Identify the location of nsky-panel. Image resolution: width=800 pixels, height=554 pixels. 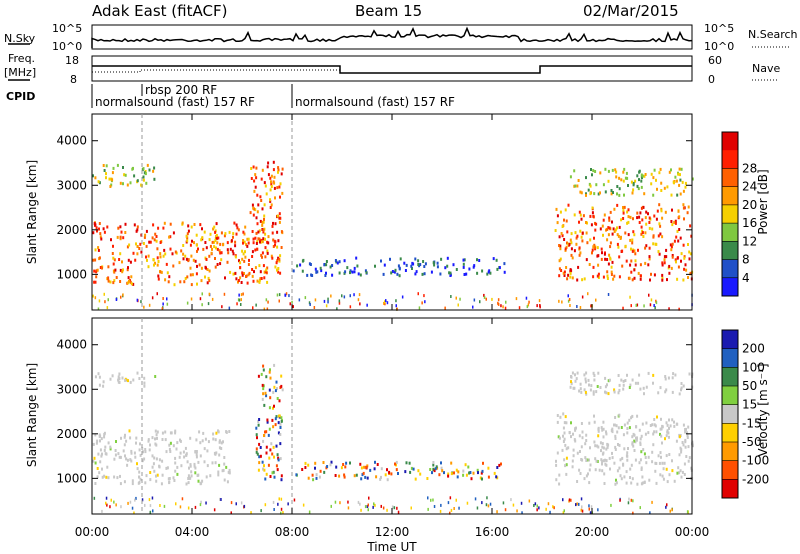
(392, 37).